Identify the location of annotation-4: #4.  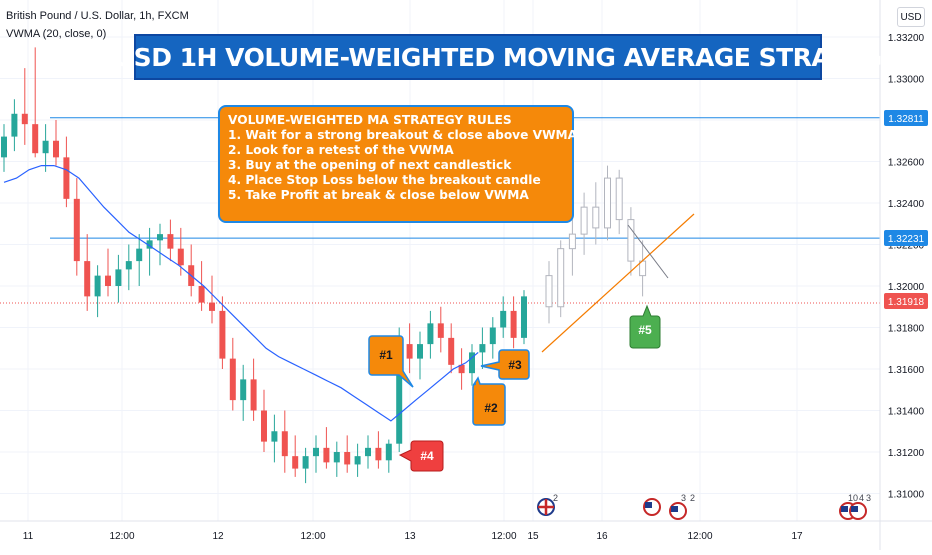
(421, 456).